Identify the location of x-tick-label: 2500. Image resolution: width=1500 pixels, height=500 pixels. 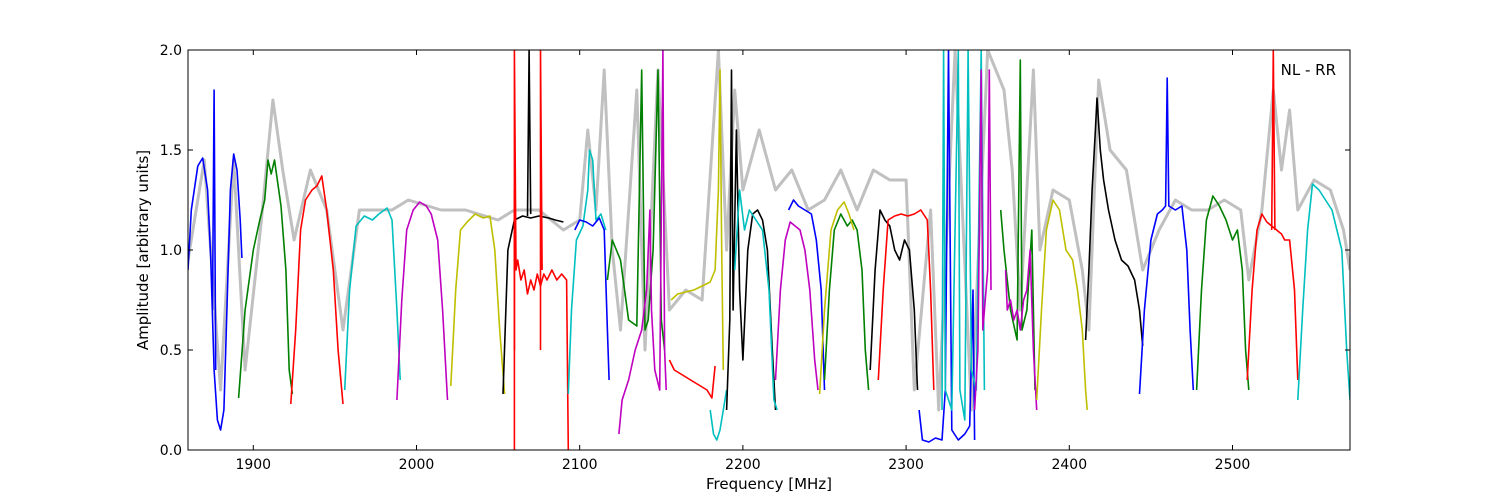
(1233, 465).